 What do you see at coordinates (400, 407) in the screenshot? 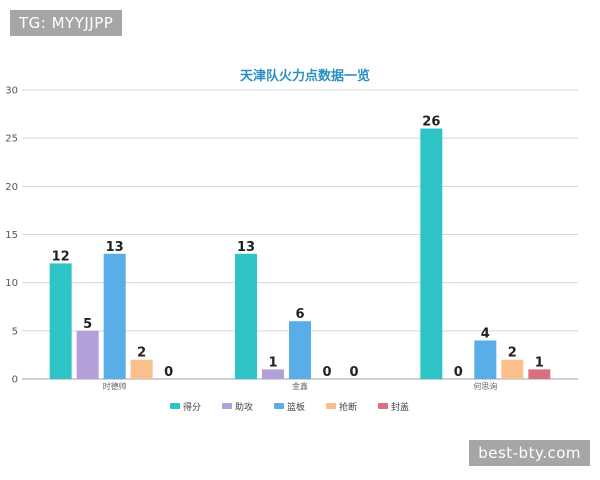
I see `legend-item-label: 封盖` at bounding box center [400, 407].